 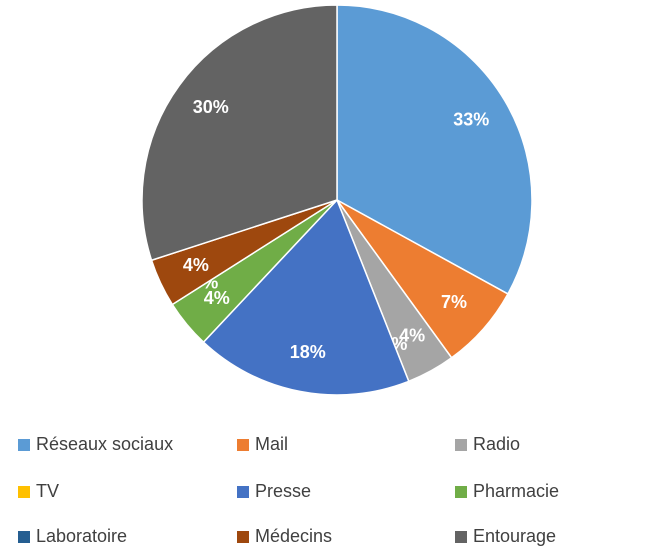 What do you see at coordinates (47, 491) in the screenshot?
I see `legend-label: TV` at bounding box center [47, 491].